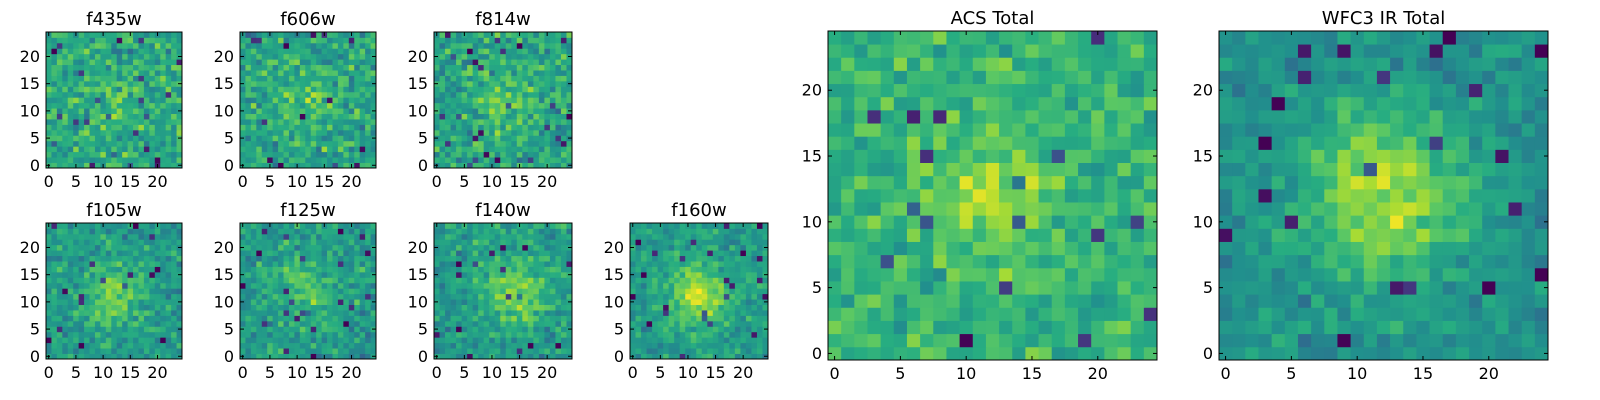  I want to click on x-tick-label: 20, so click(157, 372).